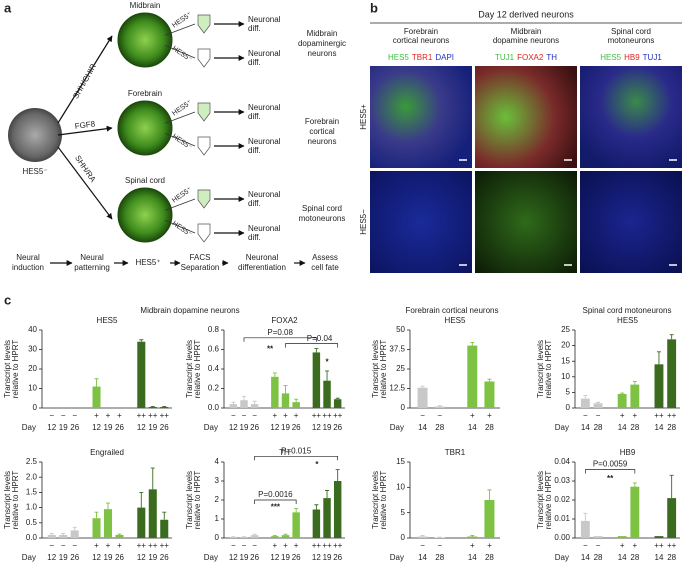 Image resolution: width=685 pixels, height=562 pixels. I want to click on start-label: HES5⁻, so click(34, 171).